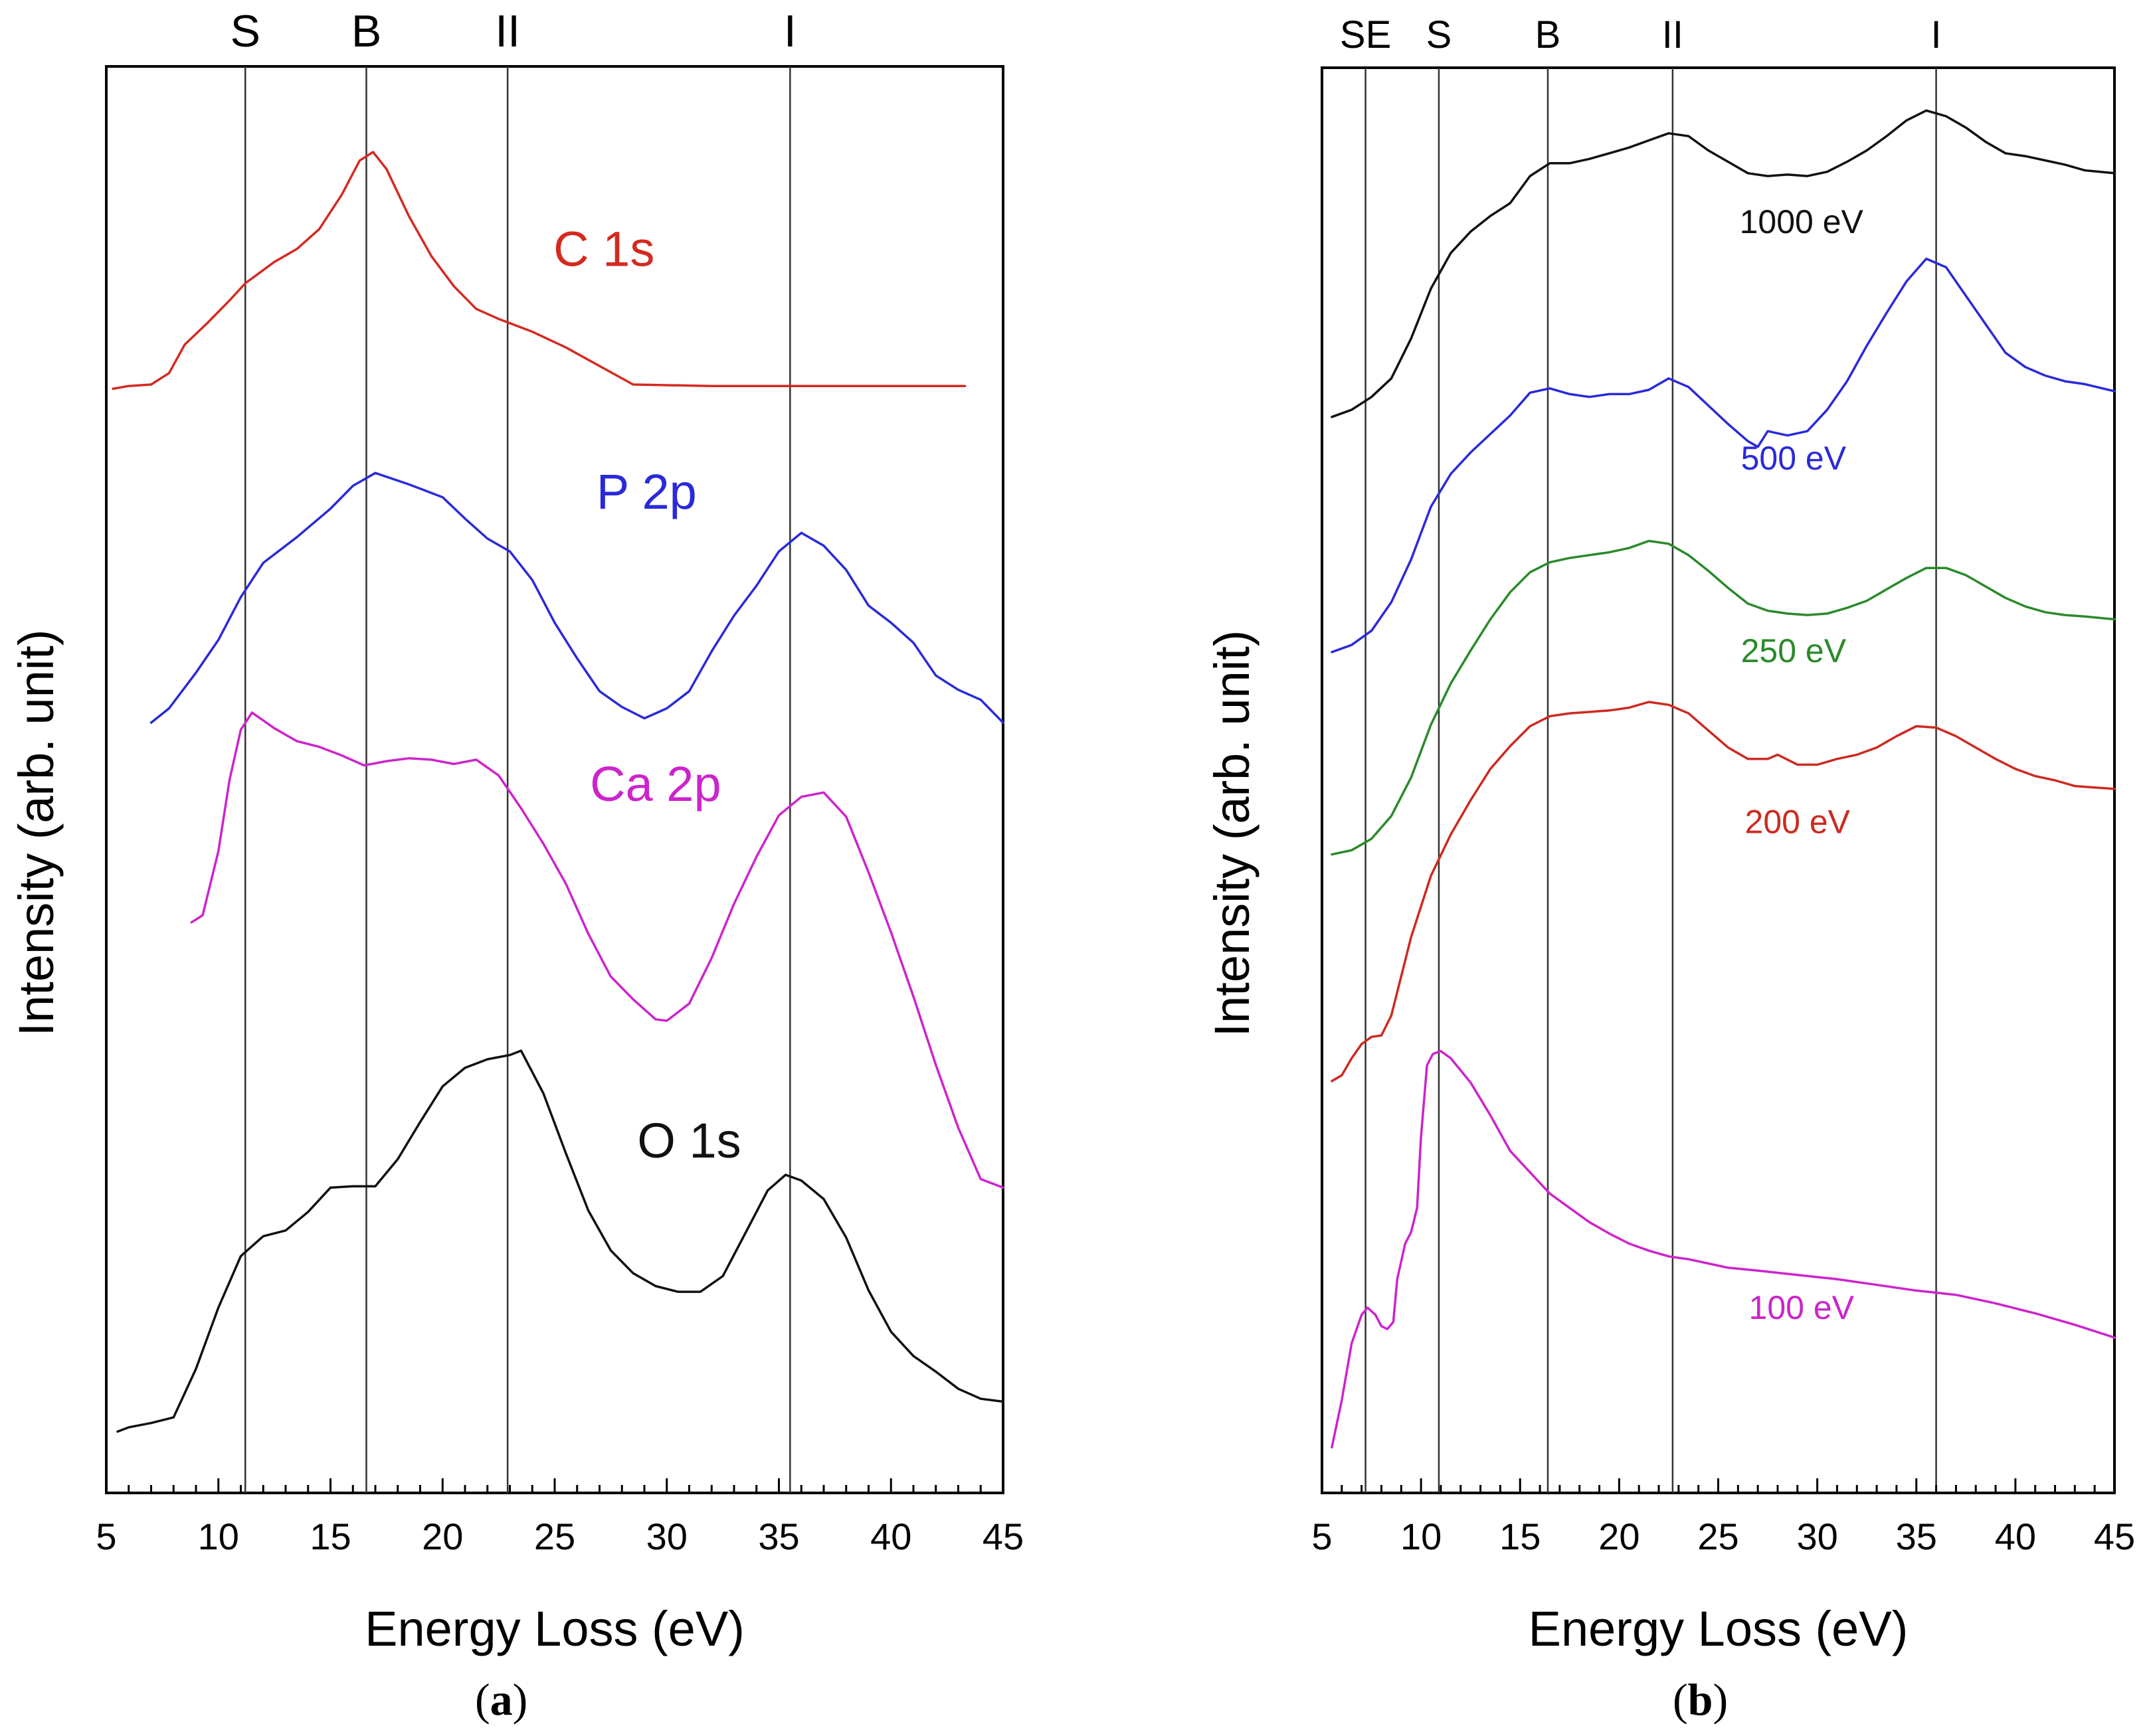  I want to click on marker-label-se: SE, so click(1365, 35).